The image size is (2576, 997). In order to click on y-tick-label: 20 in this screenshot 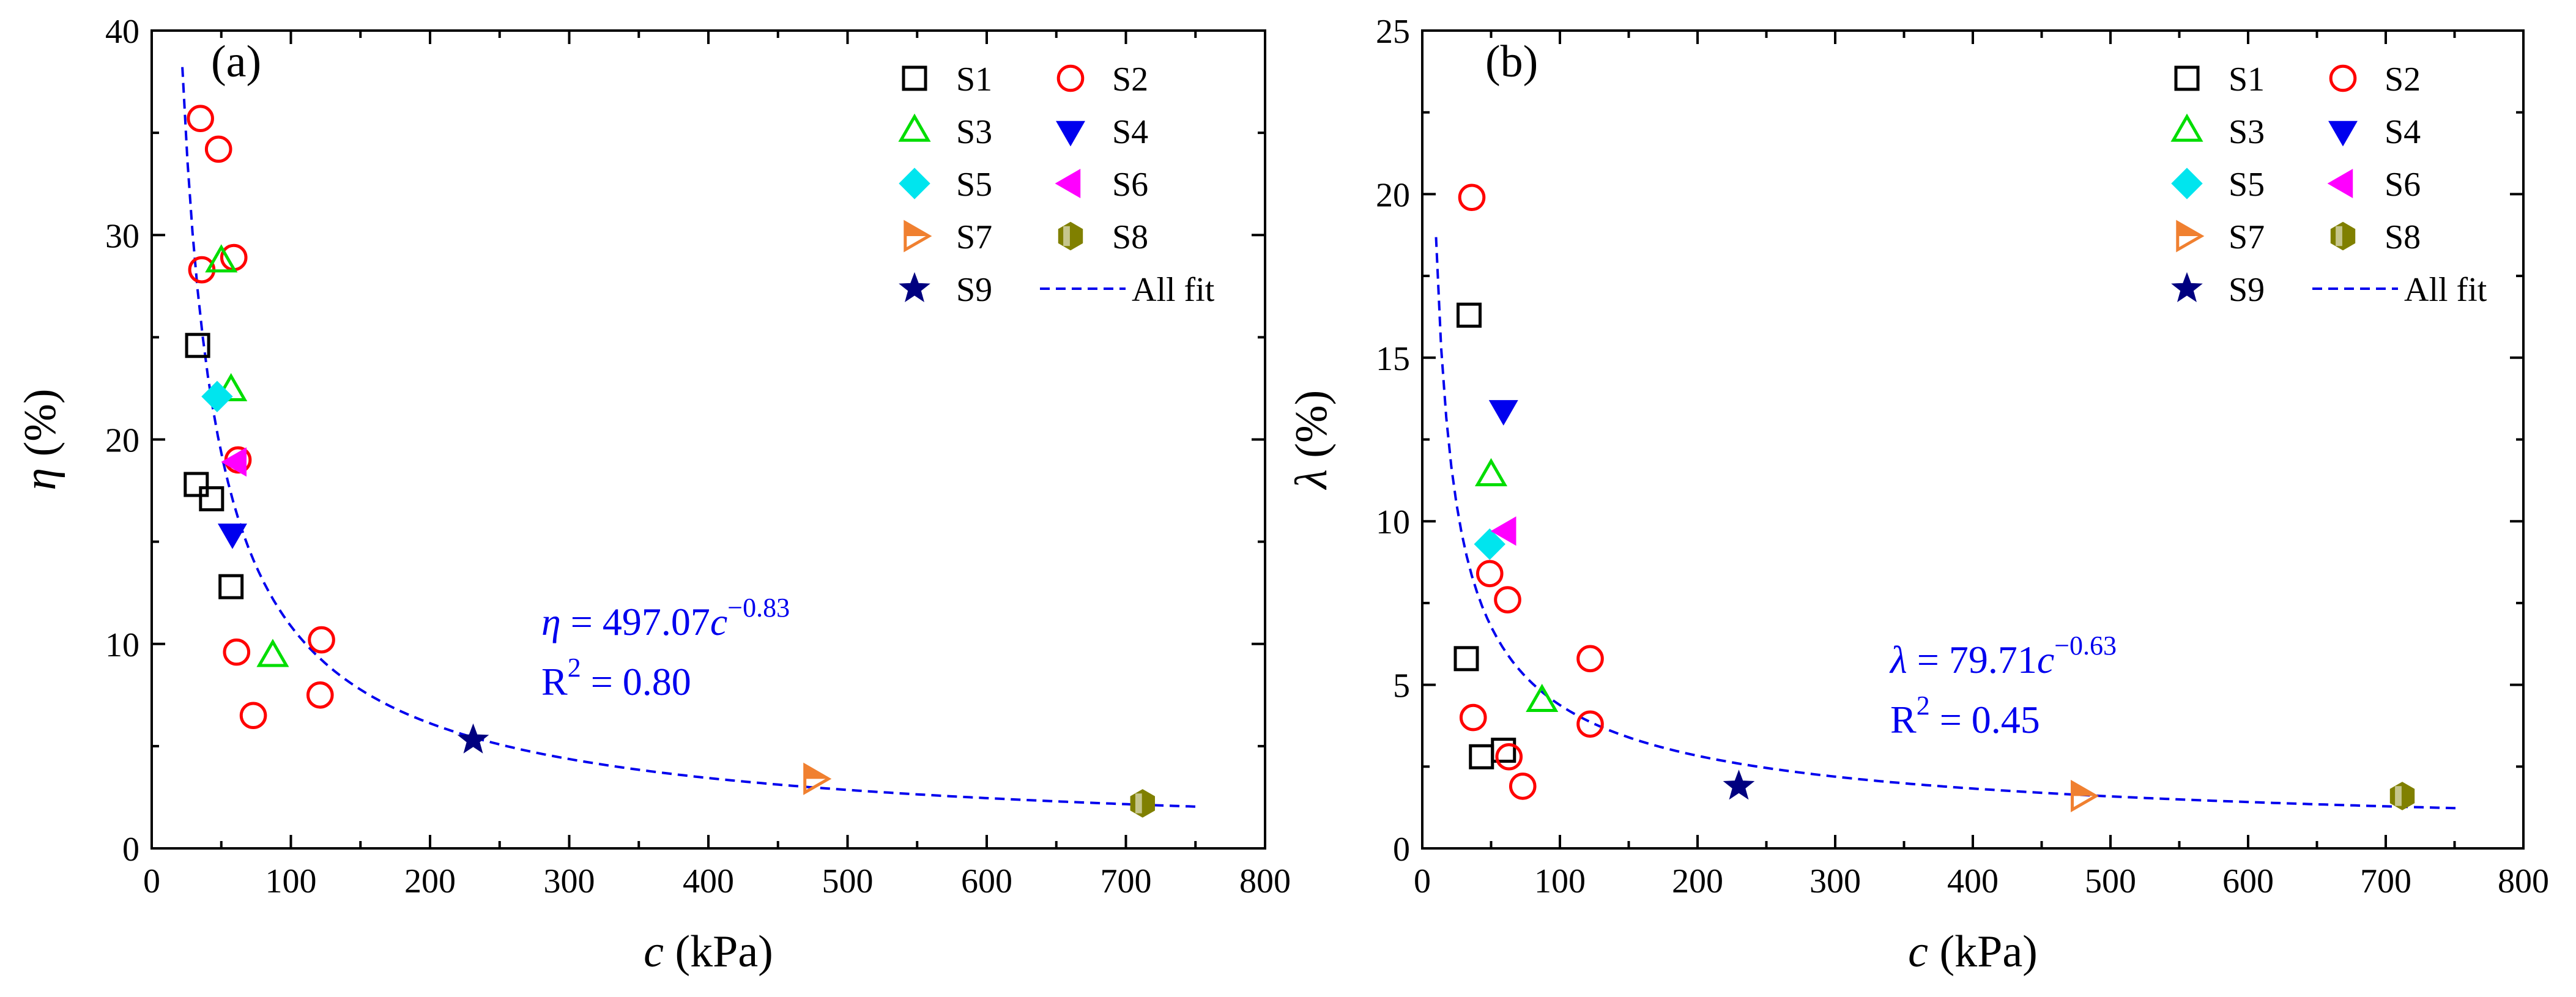, I will do `click(122, 441)`.